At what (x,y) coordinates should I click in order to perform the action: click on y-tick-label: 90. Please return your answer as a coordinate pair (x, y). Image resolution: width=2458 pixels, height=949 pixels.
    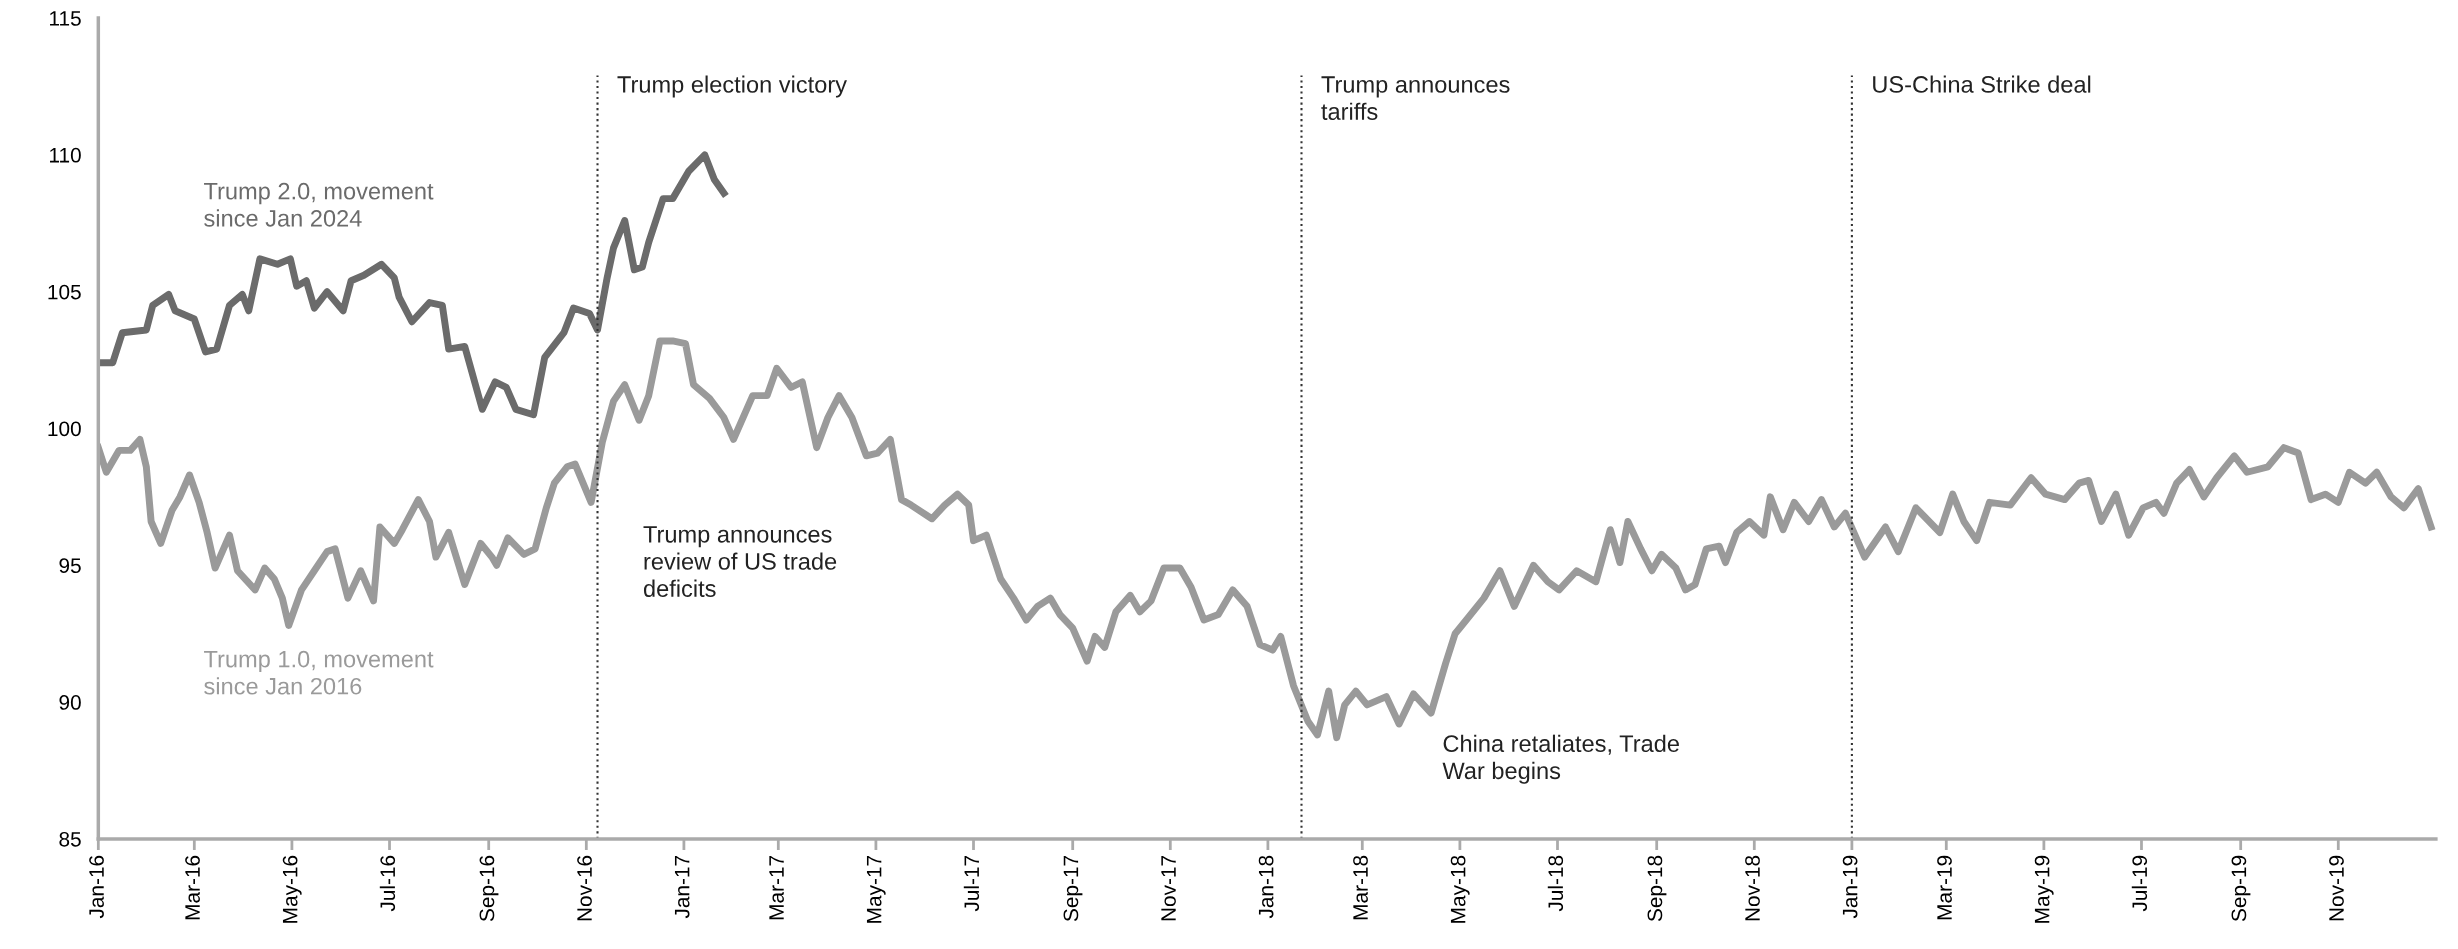
    Looking at the image, I should click on (70, 702).